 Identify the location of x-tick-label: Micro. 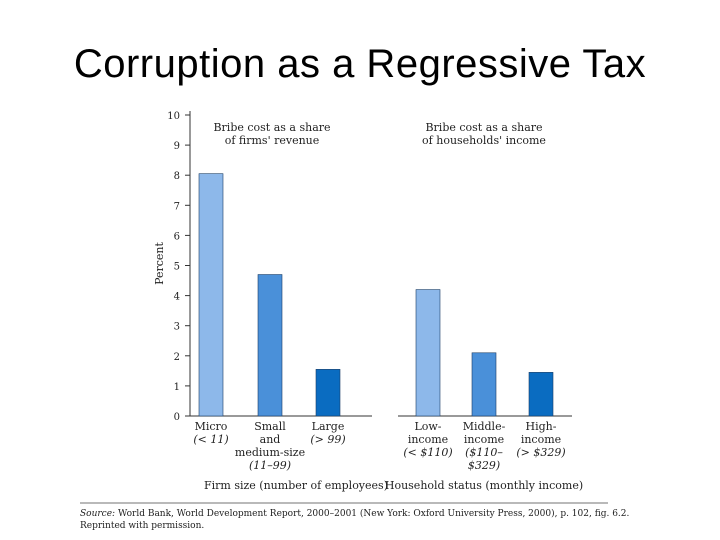
(211, 426).